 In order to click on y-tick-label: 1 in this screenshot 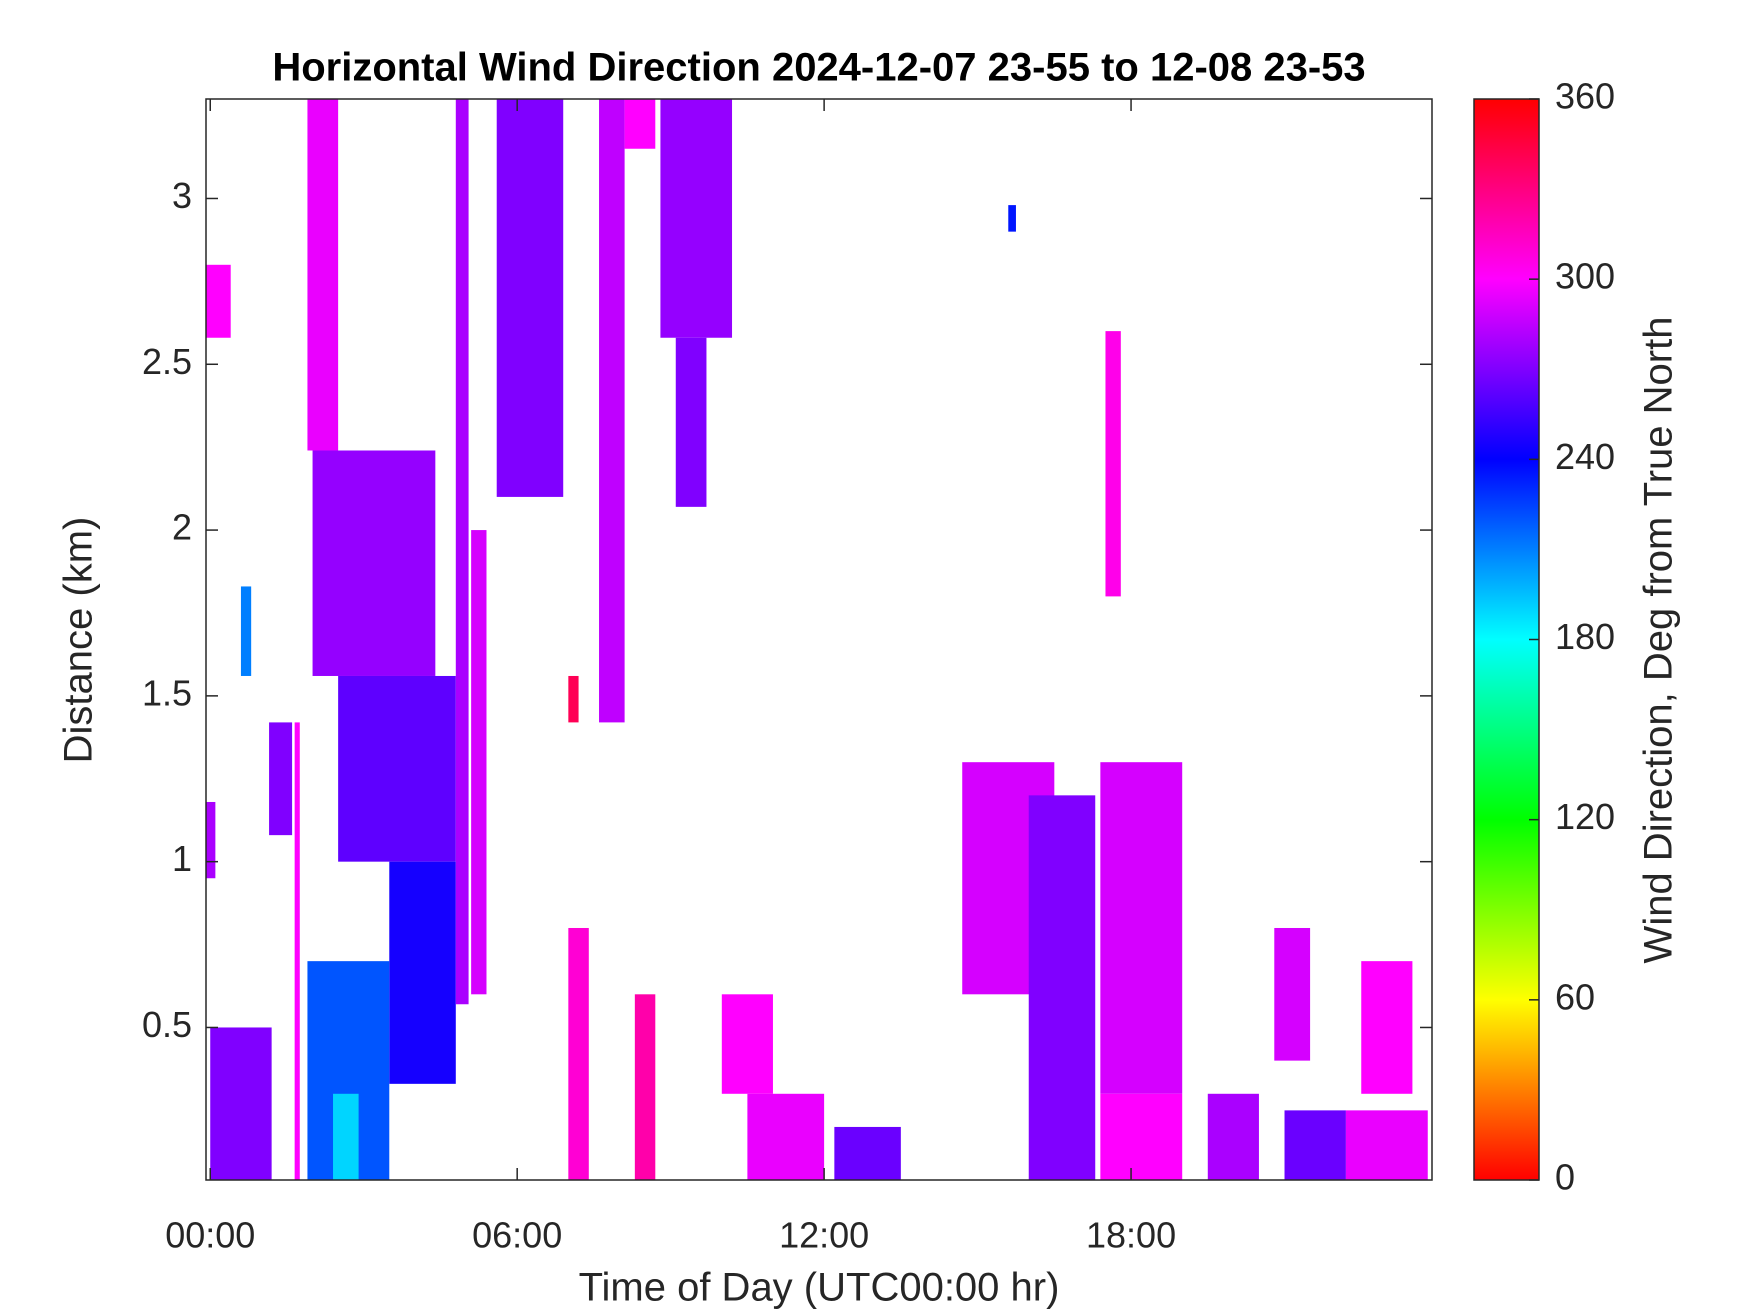, I will do `click(182, 858)`.